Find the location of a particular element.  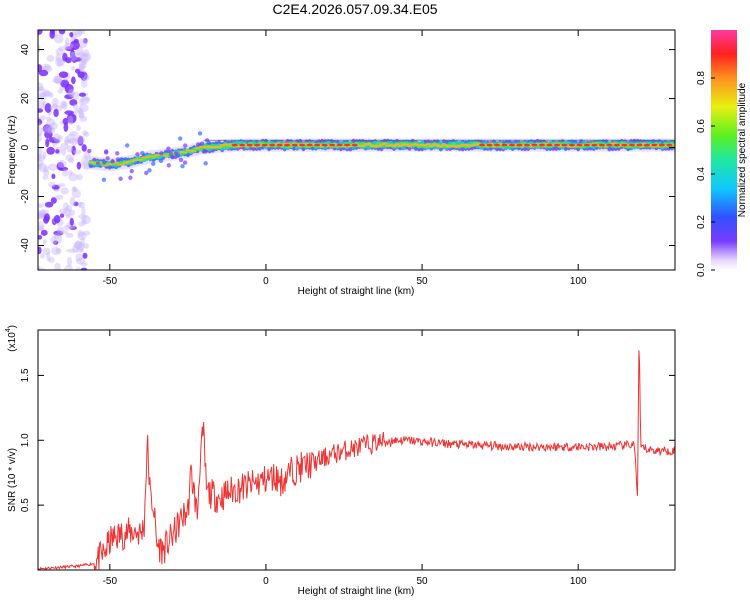

snr-y-tick-label: 0.5 is located at coordinates (25, 505).